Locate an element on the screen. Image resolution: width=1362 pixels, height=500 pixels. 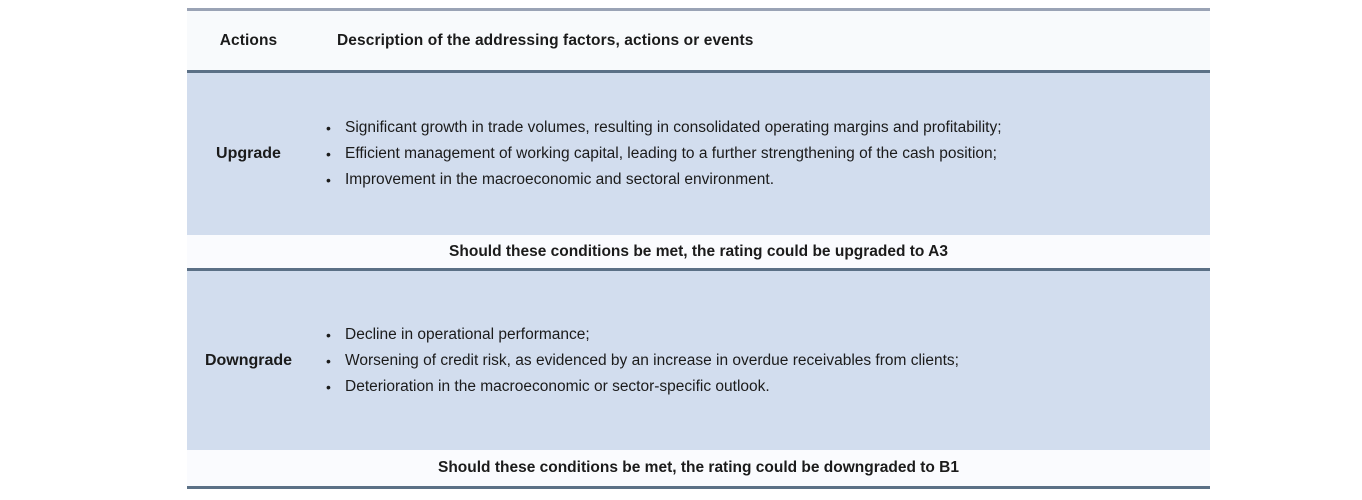
column-header-actions: Actions is located at coordinates (248, 40).